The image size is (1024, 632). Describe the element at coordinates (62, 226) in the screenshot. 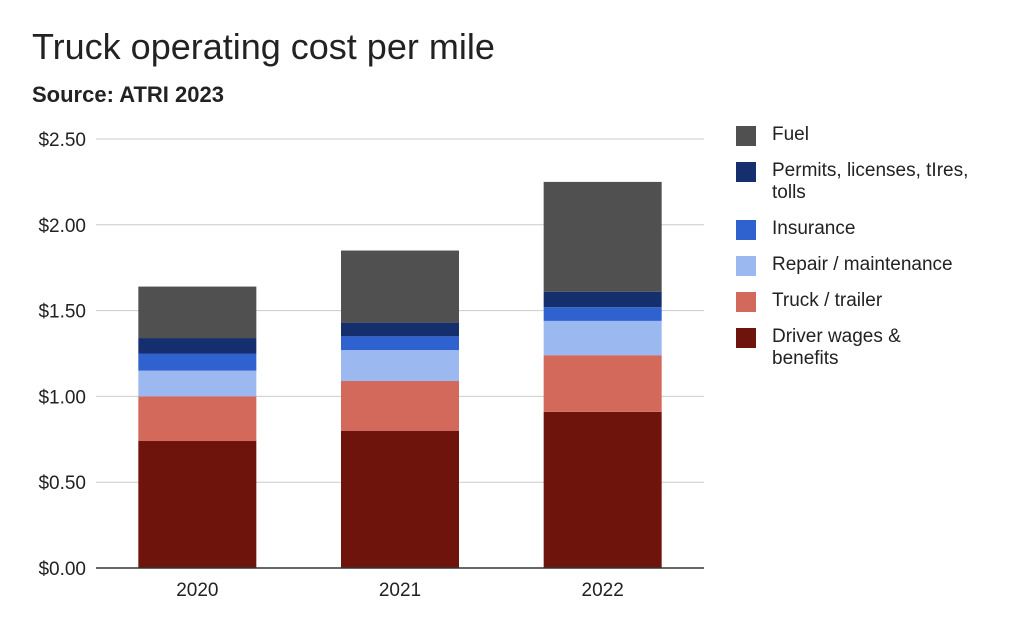

I see `y-tick-label: $2.00` at that location.